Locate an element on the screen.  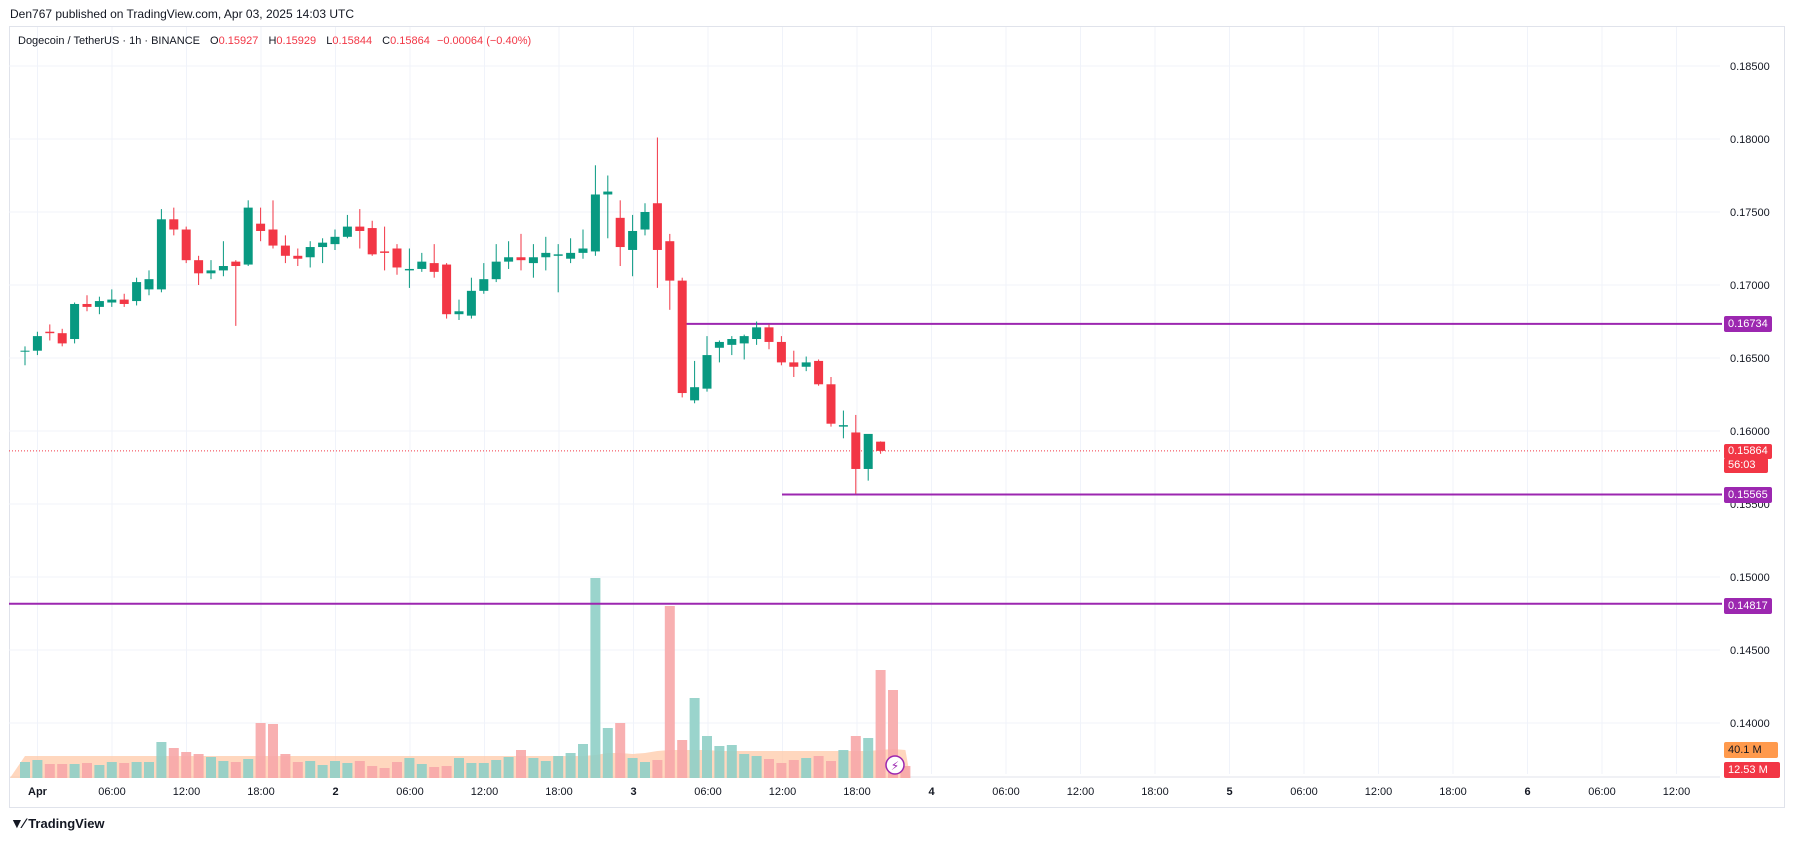
x-tick-label: 5 is located at coordinates (1229, 792).